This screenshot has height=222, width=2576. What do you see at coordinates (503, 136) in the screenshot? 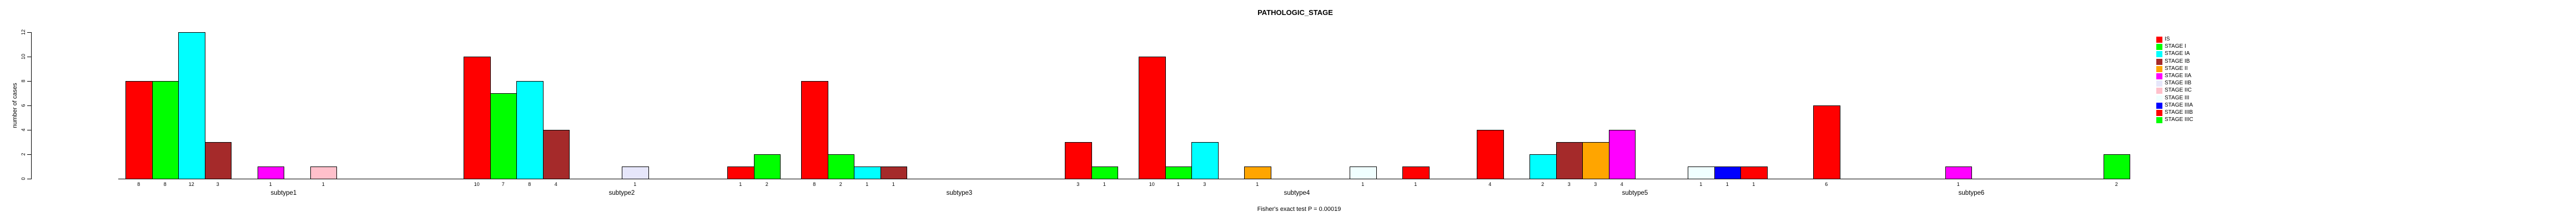
I see `bar-subtype2-stage-i` at bounding box center [503, 136].